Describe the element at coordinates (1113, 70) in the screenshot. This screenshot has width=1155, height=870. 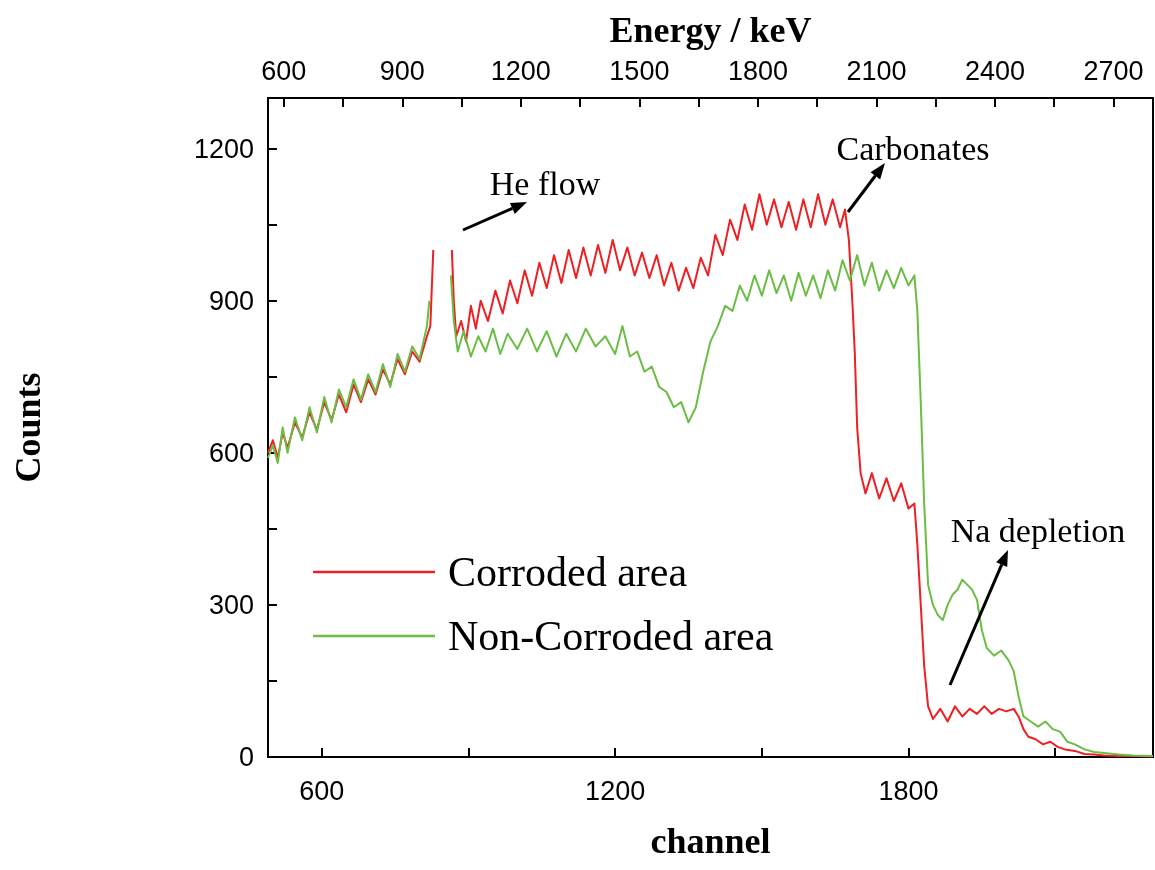
I see `x2-tick-label: 2700` at that location.